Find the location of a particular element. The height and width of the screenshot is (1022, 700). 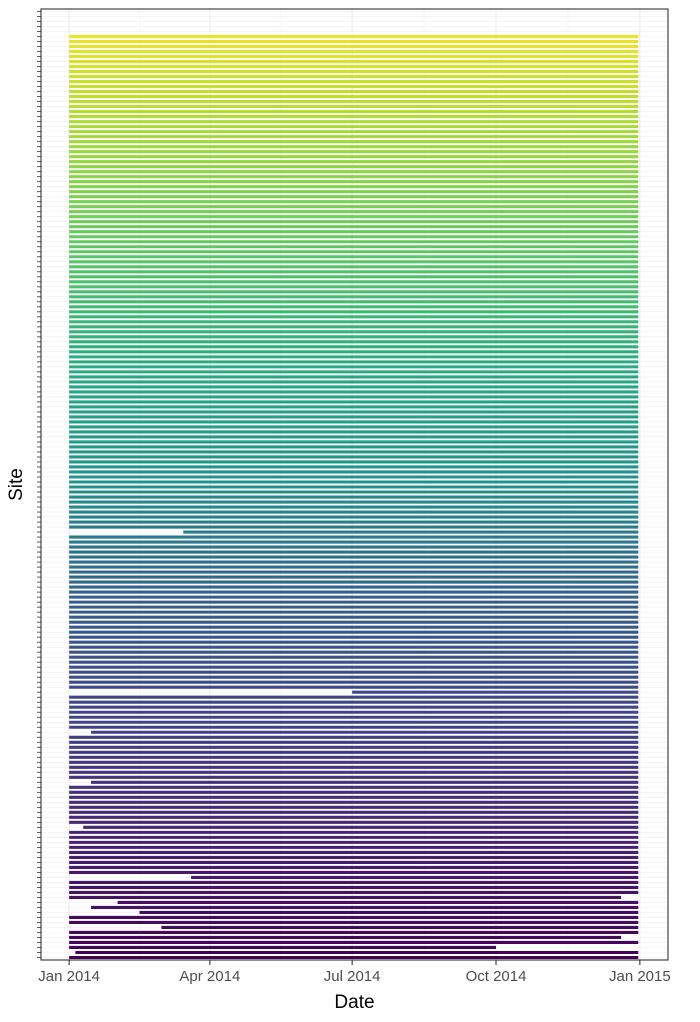

y-axis-title: Site is located at coordinates (16, 484).